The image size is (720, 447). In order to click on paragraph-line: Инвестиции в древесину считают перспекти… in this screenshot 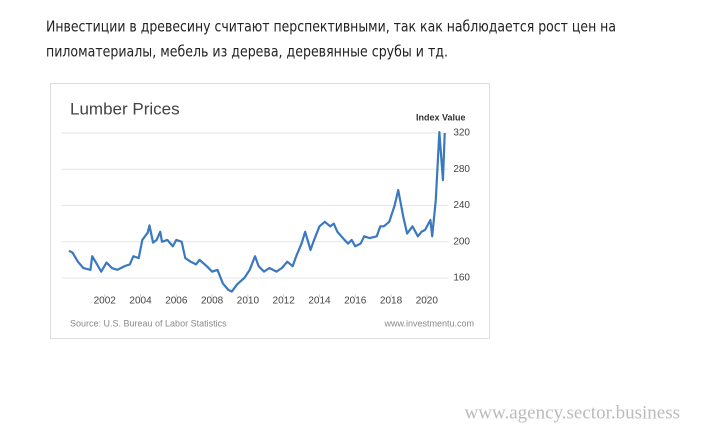, I will do `click(331, 27)`.